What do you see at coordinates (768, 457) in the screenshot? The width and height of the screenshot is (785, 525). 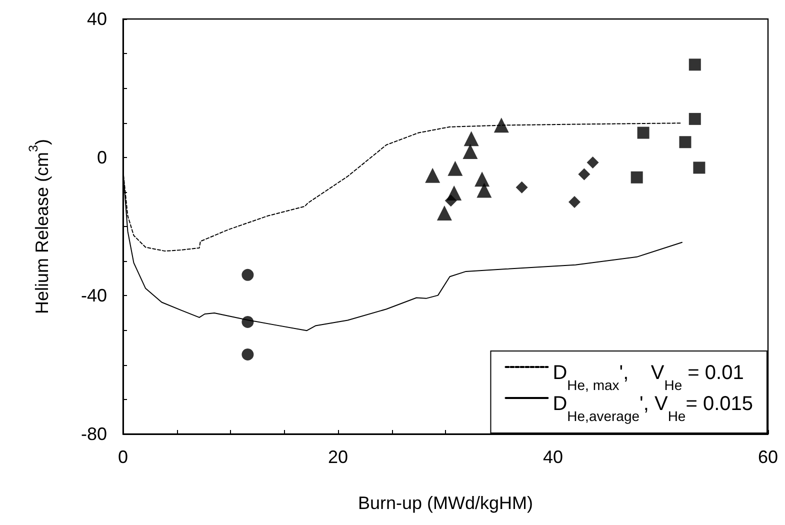 I see `x-tick-label: 60` at bounding box center [768, 457].